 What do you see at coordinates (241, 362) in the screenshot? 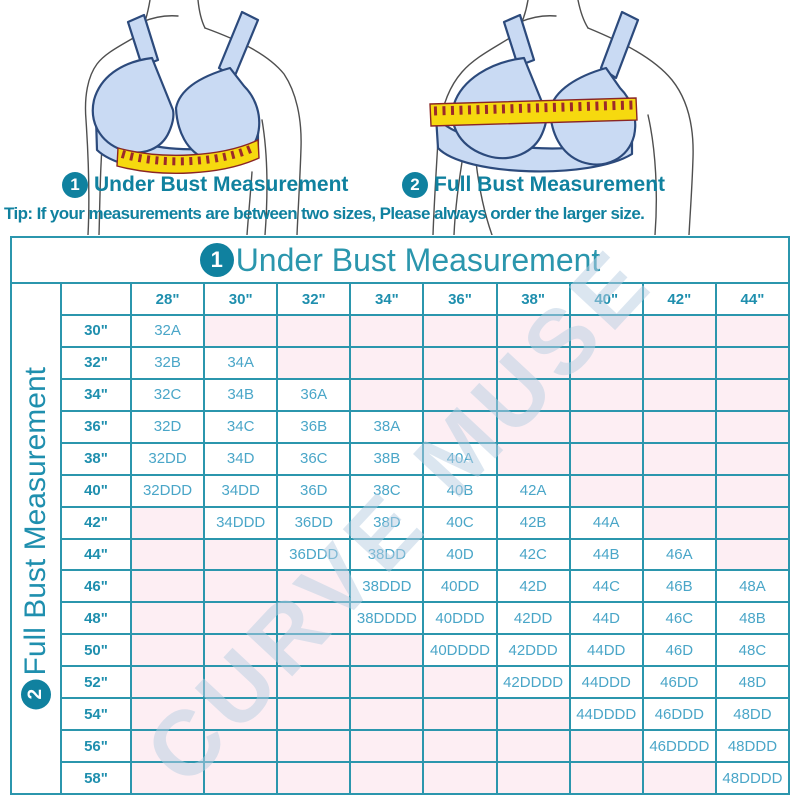
I see `size-cell: 34A` at bounding box center [241, 362].